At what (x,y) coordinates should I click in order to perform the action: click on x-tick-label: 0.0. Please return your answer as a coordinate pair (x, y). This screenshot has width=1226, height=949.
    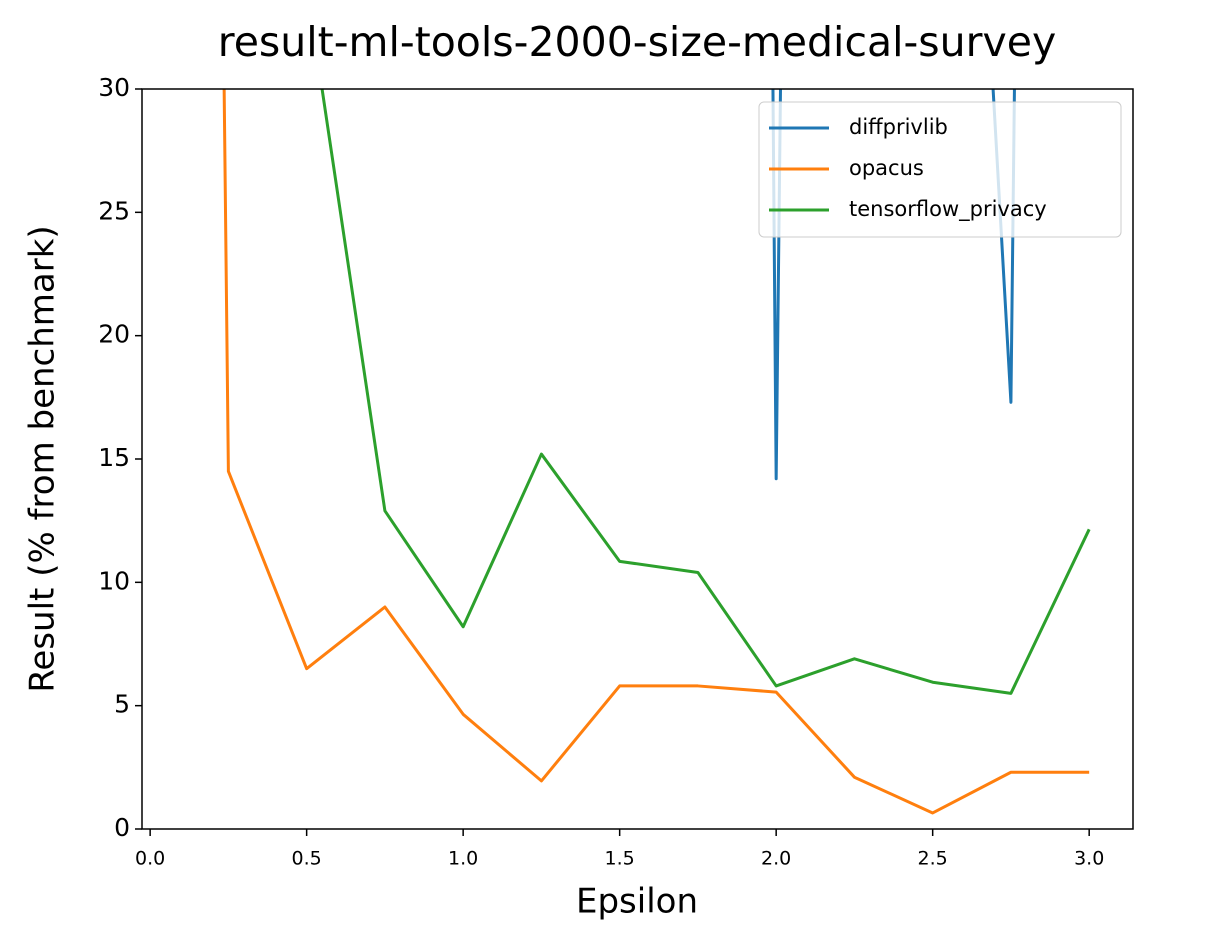
    Looking at the image, I should click on (150, 859).